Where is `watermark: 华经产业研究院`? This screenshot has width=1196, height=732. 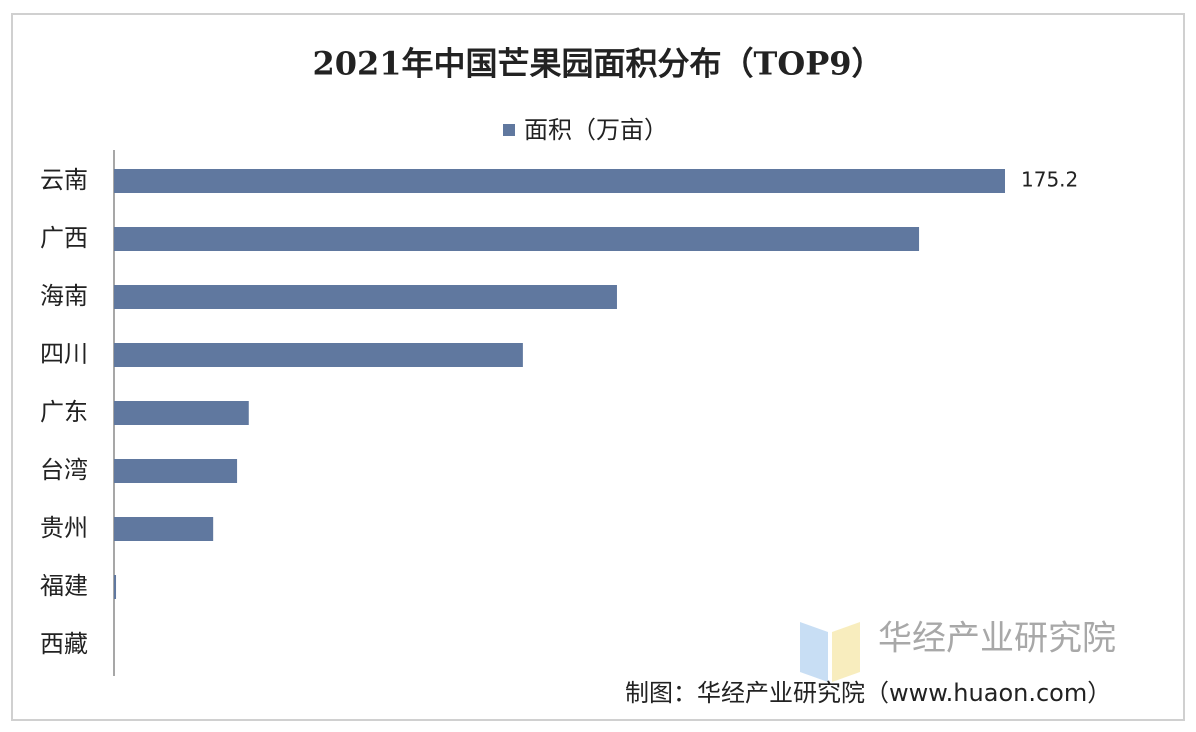 watermark: 华经产业研究院 is located at coordinates (997, 639).